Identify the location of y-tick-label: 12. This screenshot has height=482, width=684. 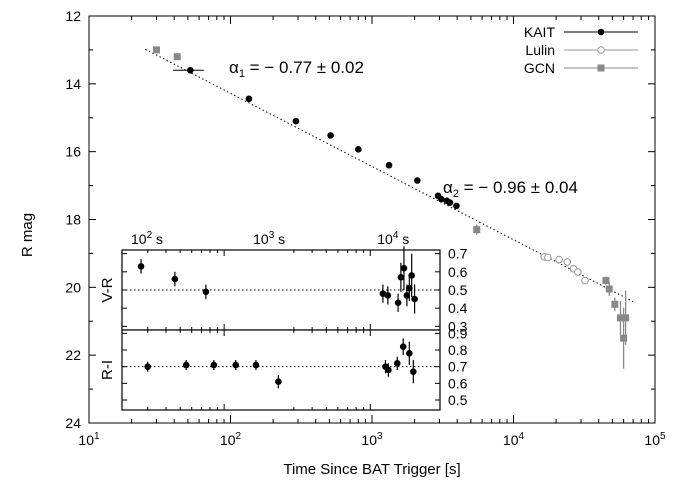
(73, 16).